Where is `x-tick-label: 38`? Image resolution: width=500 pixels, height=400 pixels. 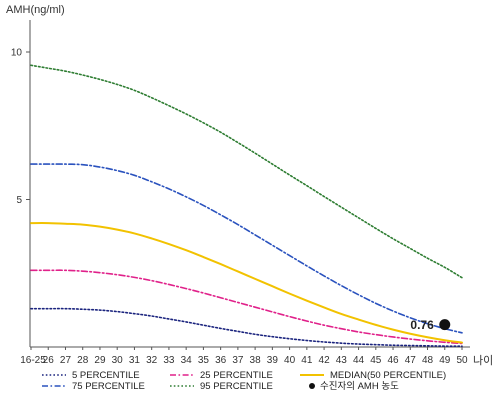 x-tick-label: 38 is located at coordinates (256, 360).